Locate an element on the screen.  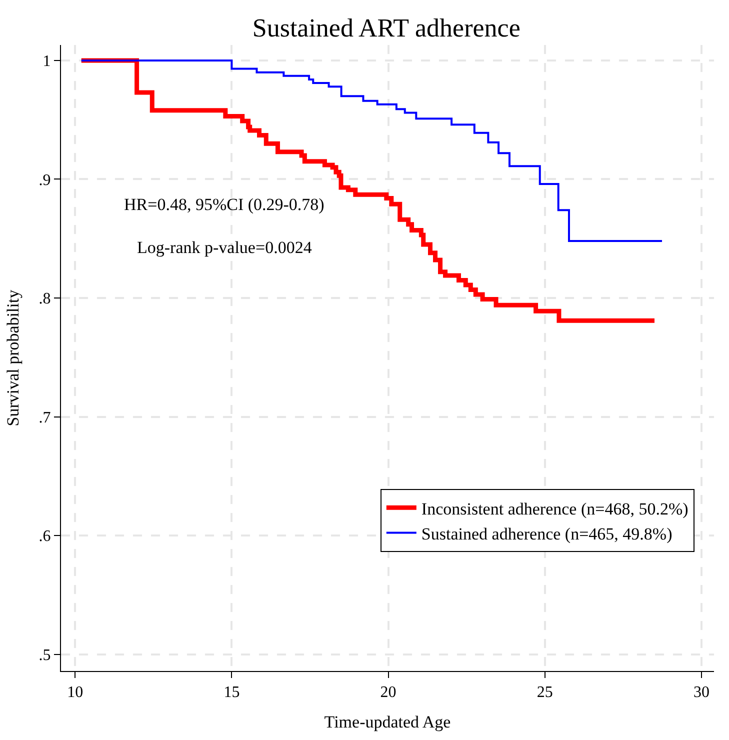
y-axis-title: Survival probability is located at coordinates (12, 357).